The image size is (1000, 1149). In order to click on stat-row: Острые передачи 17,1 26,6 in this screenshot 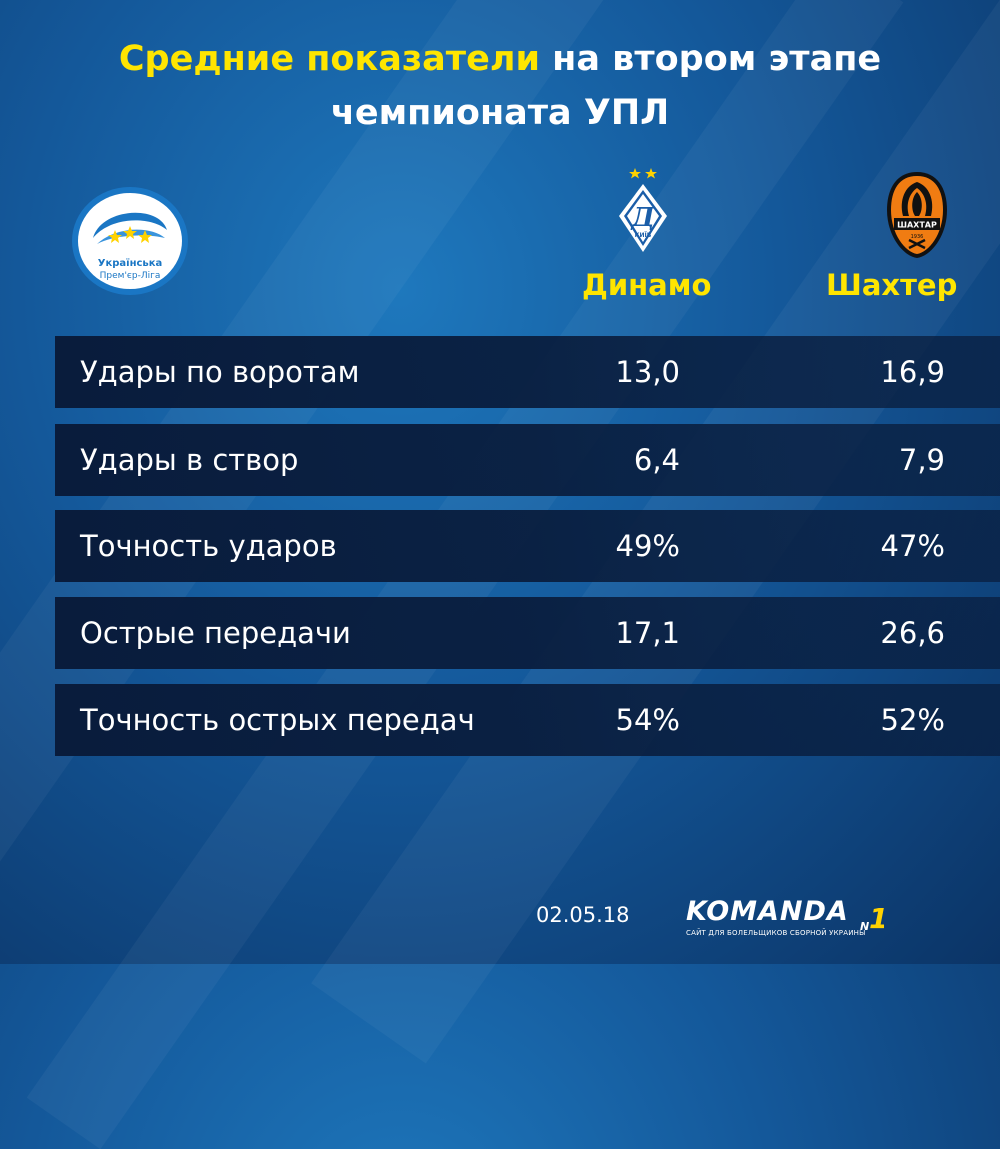, I will do `click(527, 633)`.